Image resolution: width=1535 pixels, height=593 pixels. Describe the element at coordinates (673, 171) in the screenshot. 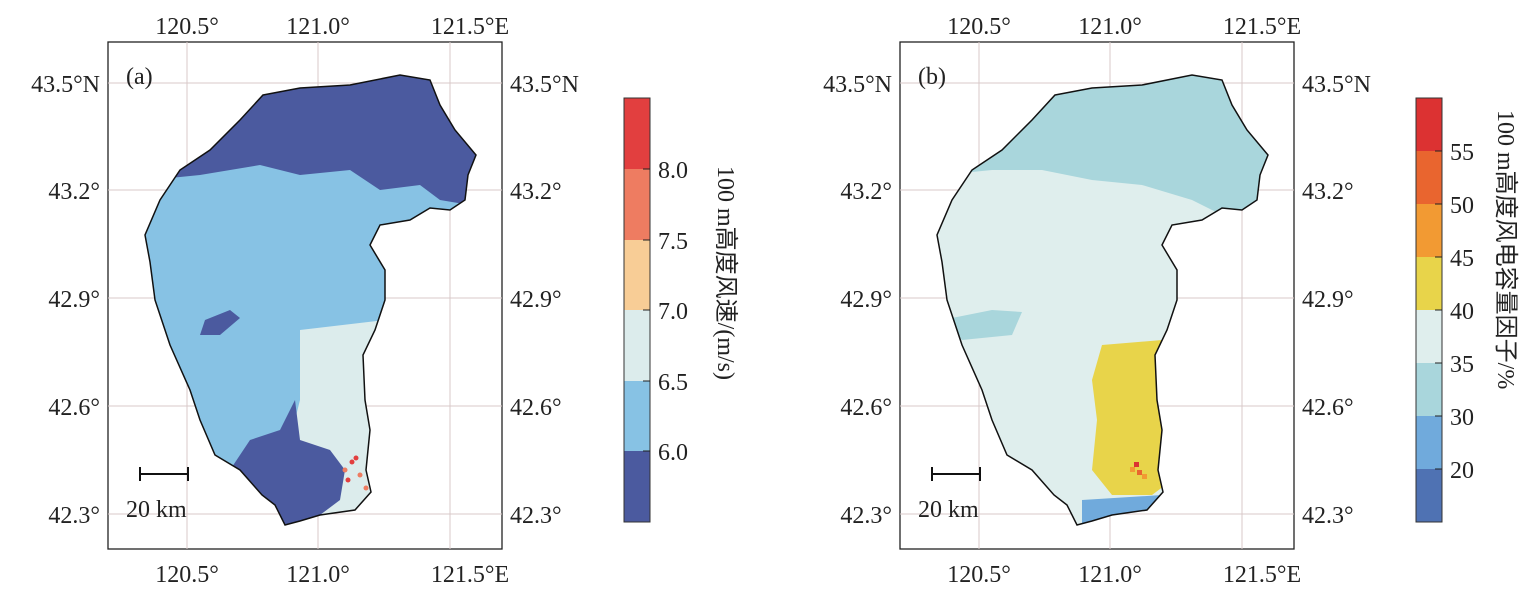

I see `colorbar-tick-label: 8.0` at that location.